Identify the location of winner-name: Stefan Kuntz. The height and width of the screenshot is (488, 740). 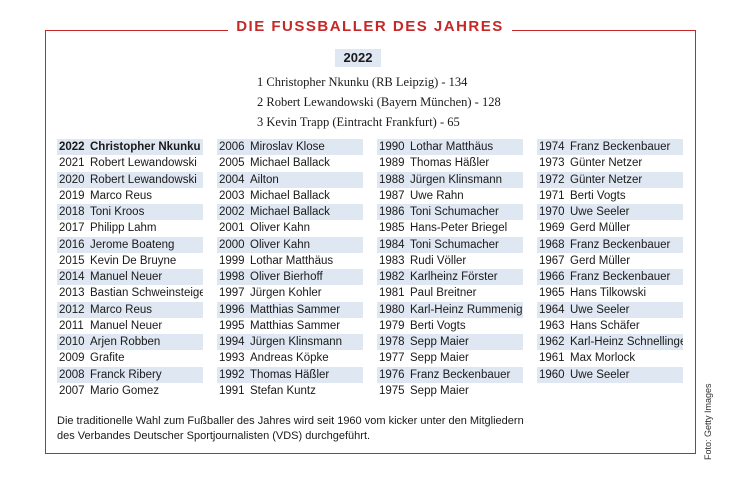
(283, 390).